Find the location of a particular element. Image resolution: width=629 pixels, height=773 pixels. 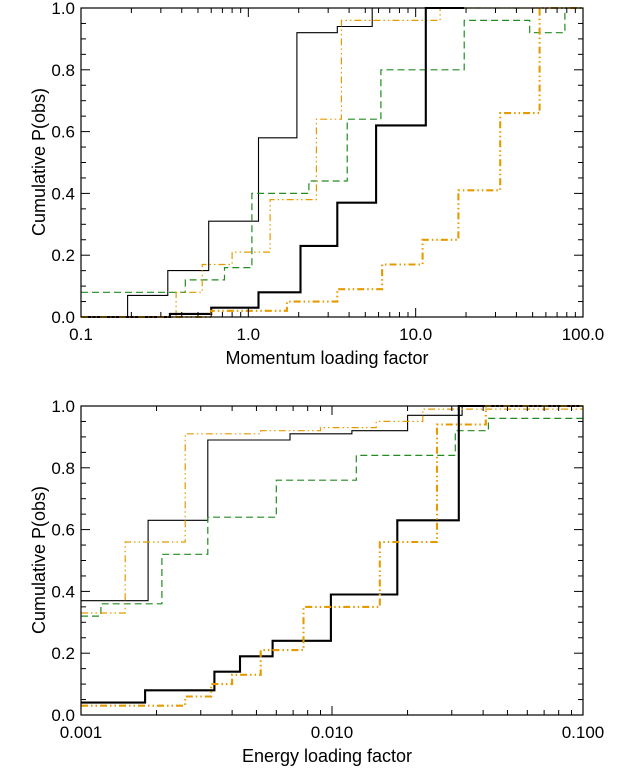

x-tick-label: 0.010 is located at coordinates (332, 732).